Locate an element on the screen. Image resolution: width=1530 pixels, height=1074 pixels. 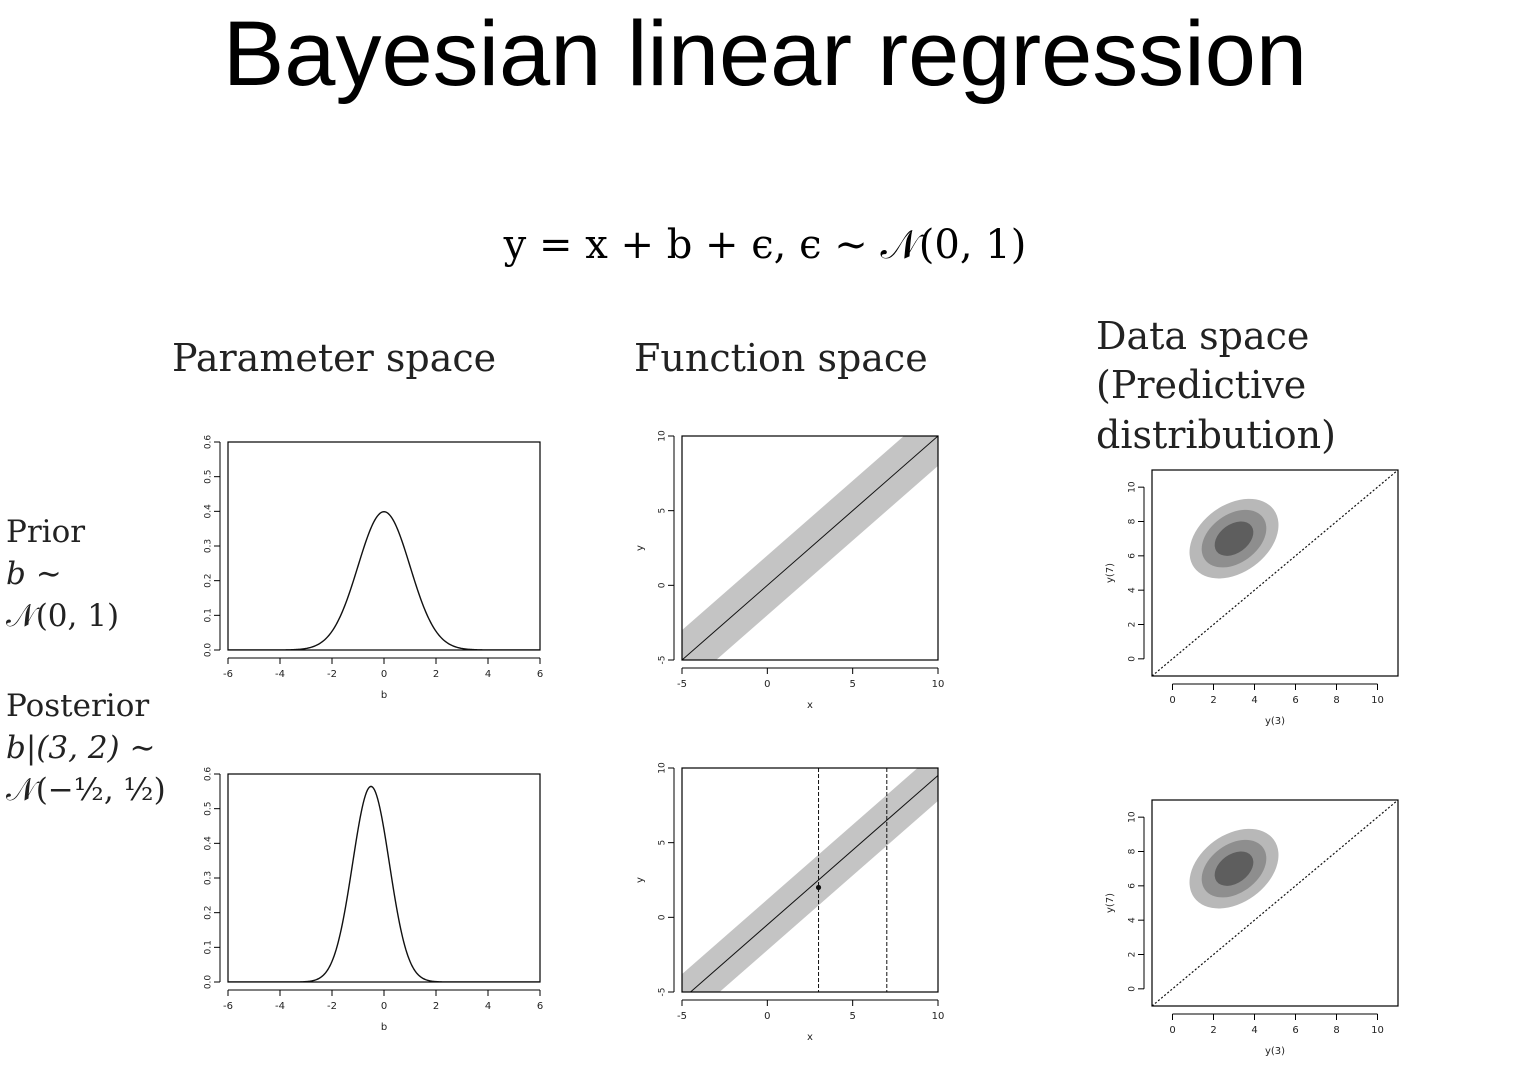
column-heading-data-space: Data space (Predictive distribution) is located at coordinates (1216, 385).